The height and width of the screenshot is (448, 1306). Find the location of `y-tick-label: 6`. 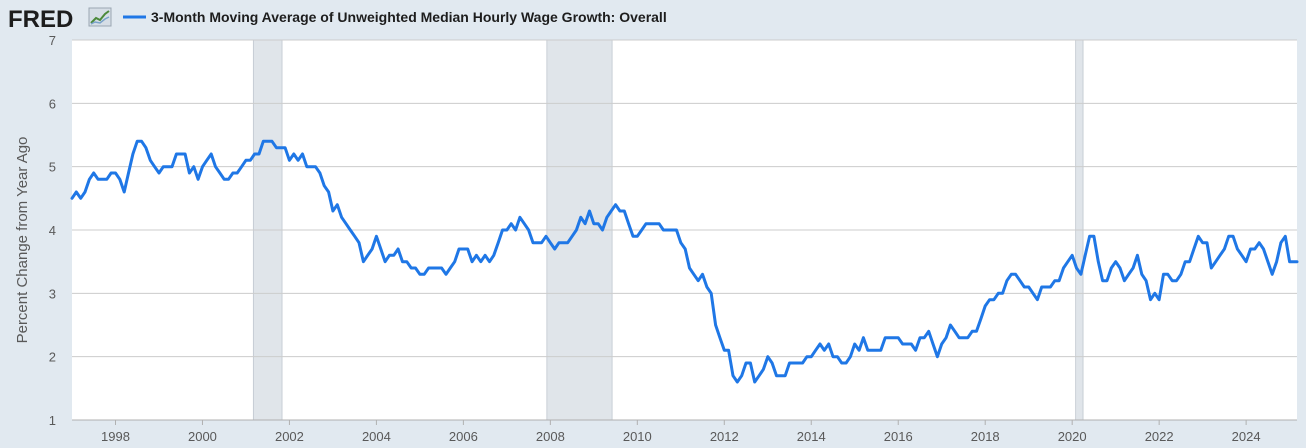

y-tick-label: 6 is located at coordinates (52, 103).